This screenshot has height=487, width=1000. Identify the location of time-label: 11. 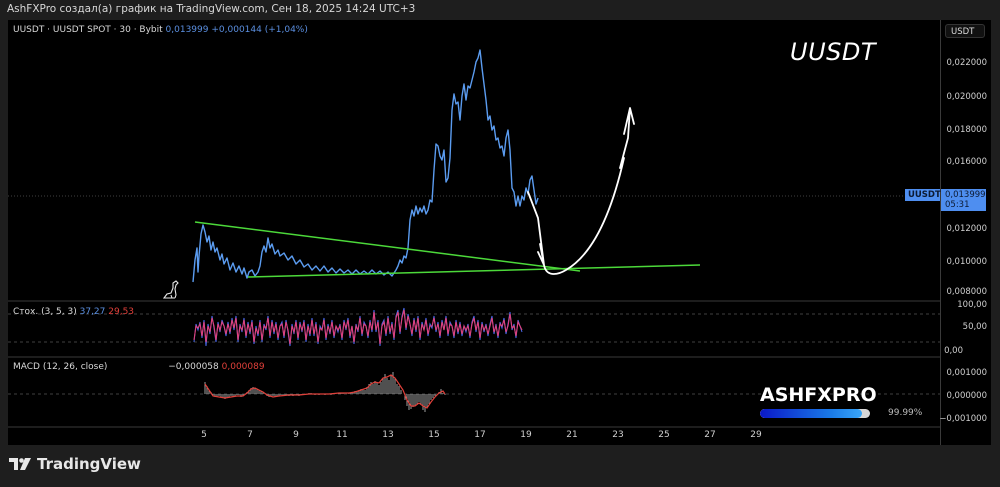
(342, 435).